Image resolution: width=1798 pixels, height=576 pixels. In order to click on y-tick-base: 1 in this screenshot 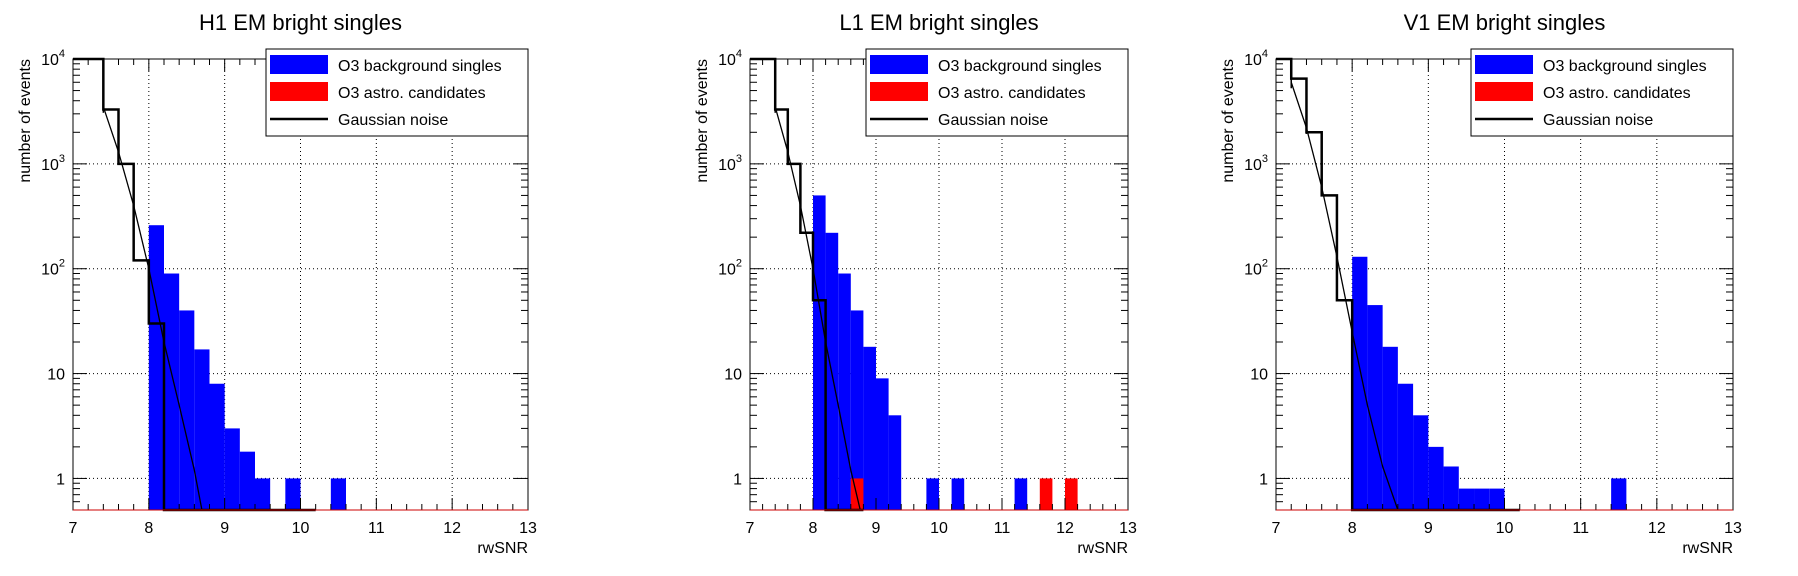, I will do `click(737, 479)`.